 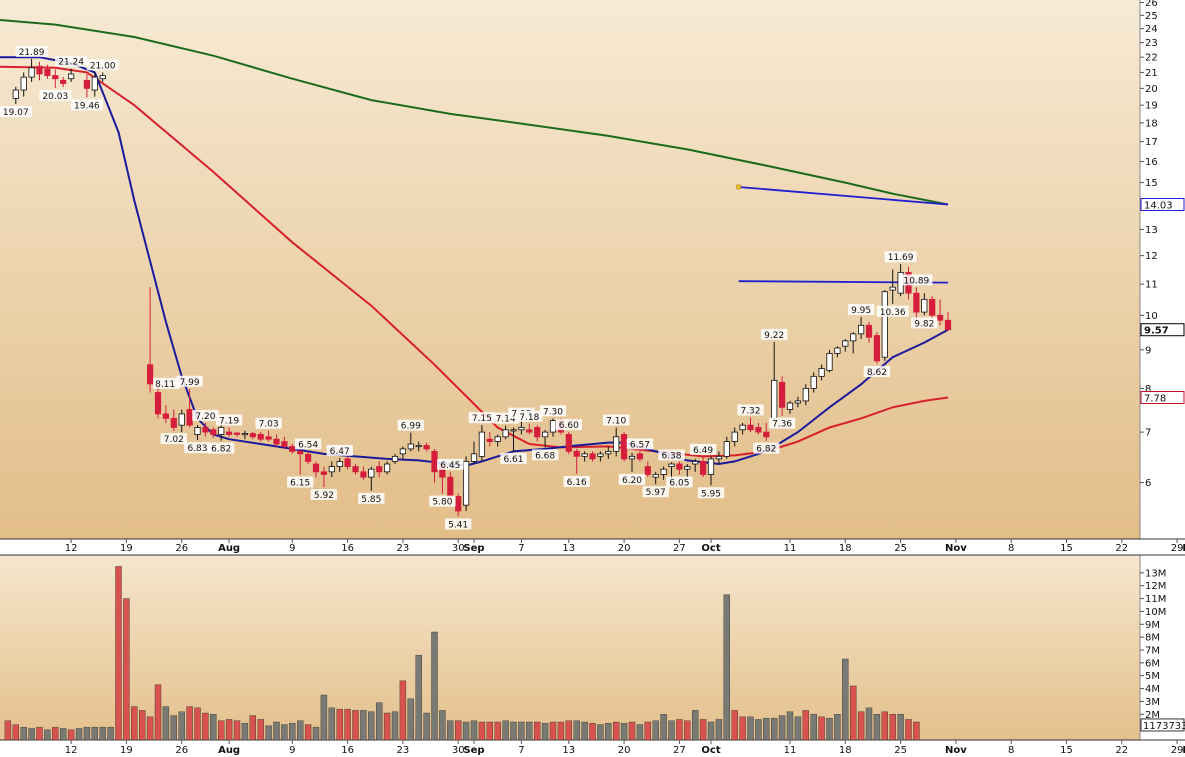 I want to click on x-tick-label: 22, so click(x=1121, y=750).